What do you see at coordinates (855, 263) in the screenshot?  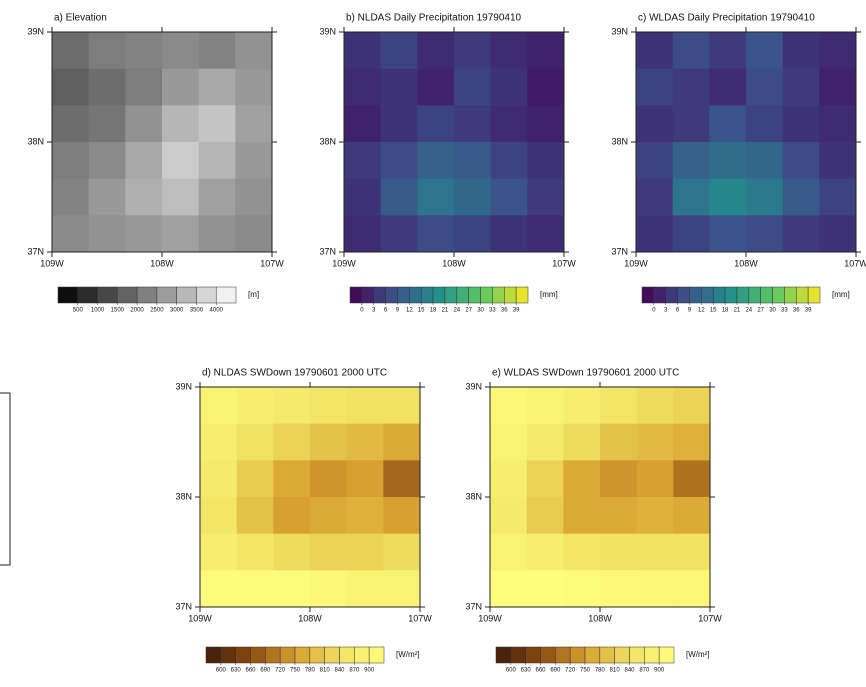 I see `x-tick-label: 107W` at bounding box center [855, 263].